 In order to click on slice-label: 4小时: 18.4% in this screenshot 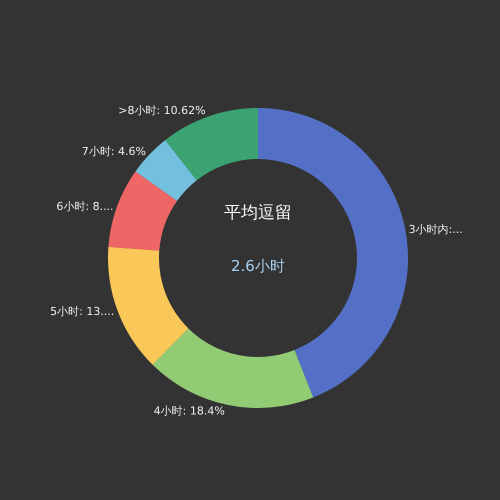, I will do `click(189, 411)`.